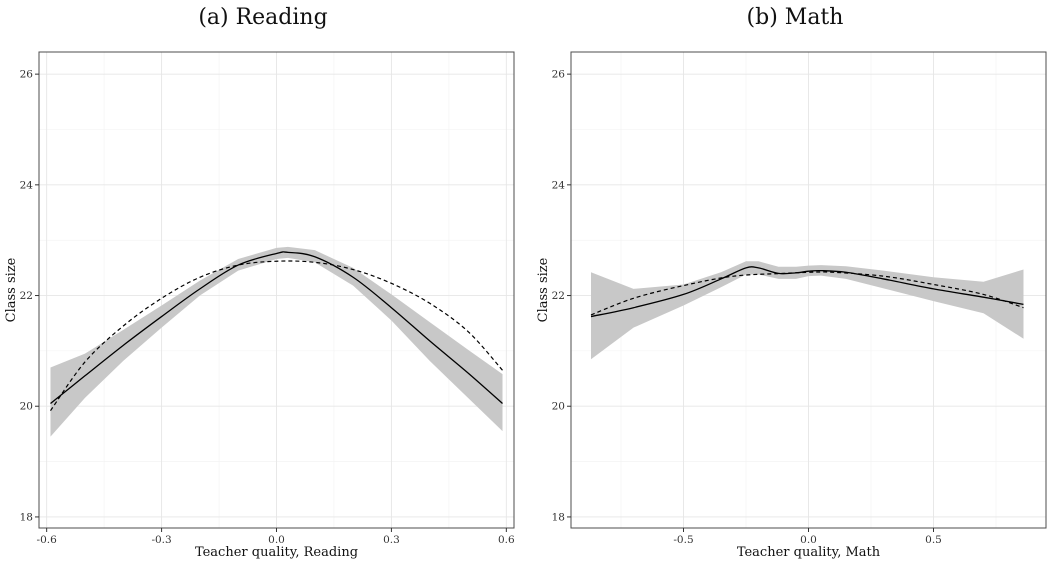  I want to click on x-tick-label: -0.5, so click(683, 540).